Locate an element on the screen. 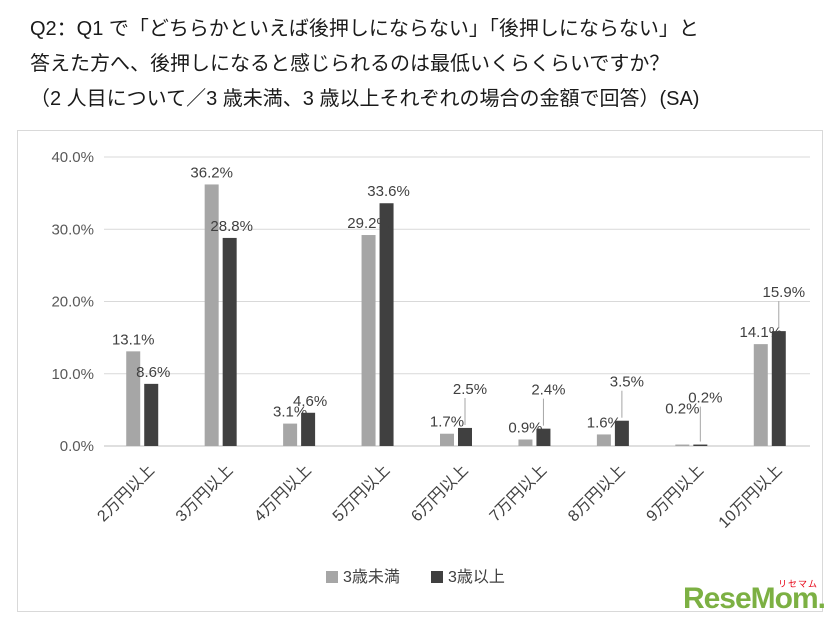 The width and height of the screenshot is (840, 625). svg-text: 36.2% is located at coordinates (211, 172).